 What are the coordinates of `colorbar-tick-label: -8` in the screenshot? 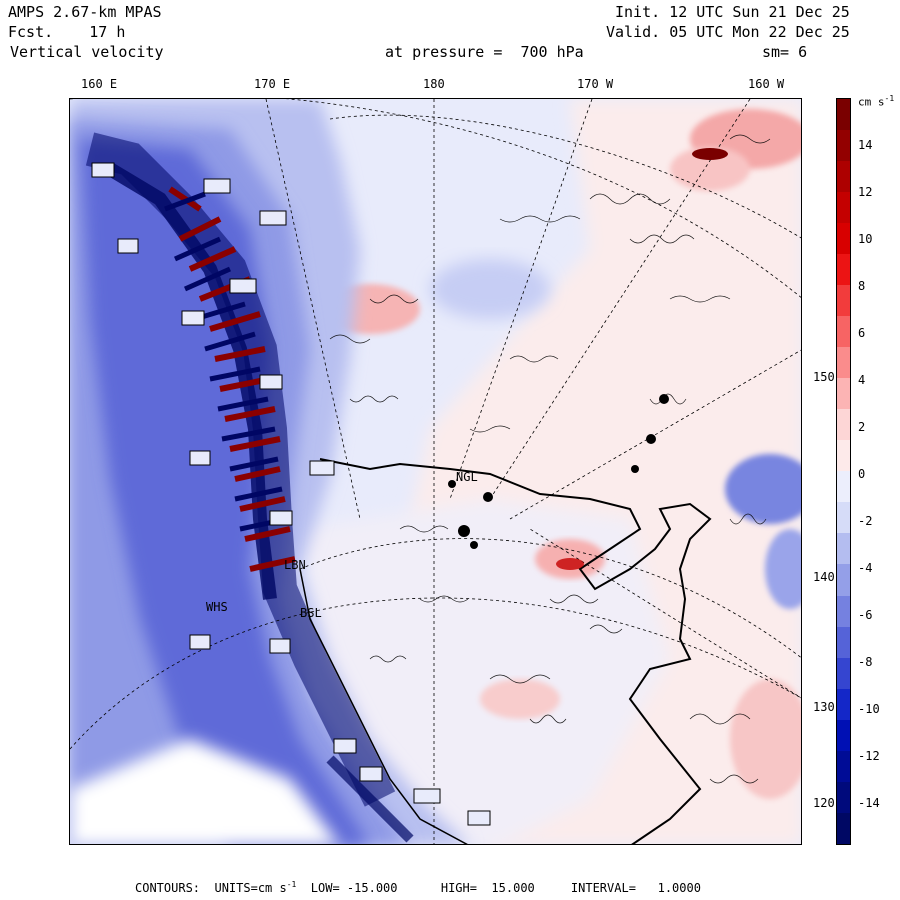 It's located at (865, 662).